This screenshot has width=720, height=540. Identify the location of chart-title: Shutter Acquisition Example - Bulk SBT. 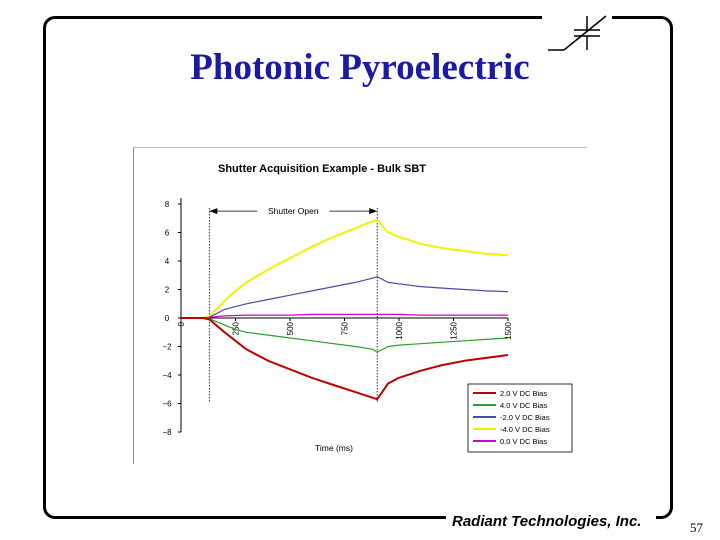
(322, 169).